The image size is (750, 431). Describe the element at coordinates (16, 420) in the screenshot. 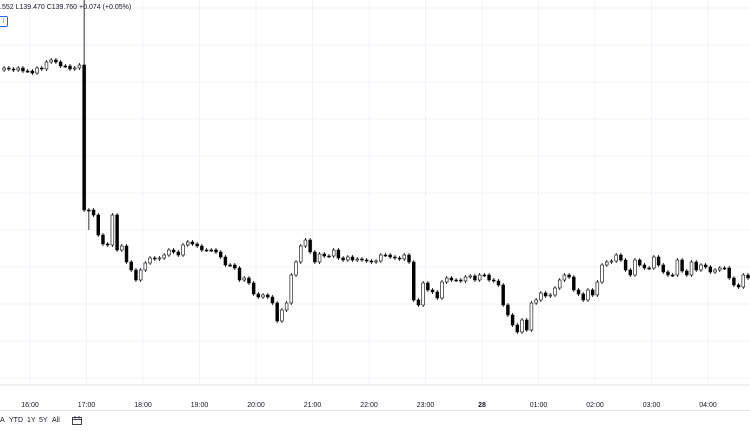

I see `range-button-ytd: YTD` at that location.